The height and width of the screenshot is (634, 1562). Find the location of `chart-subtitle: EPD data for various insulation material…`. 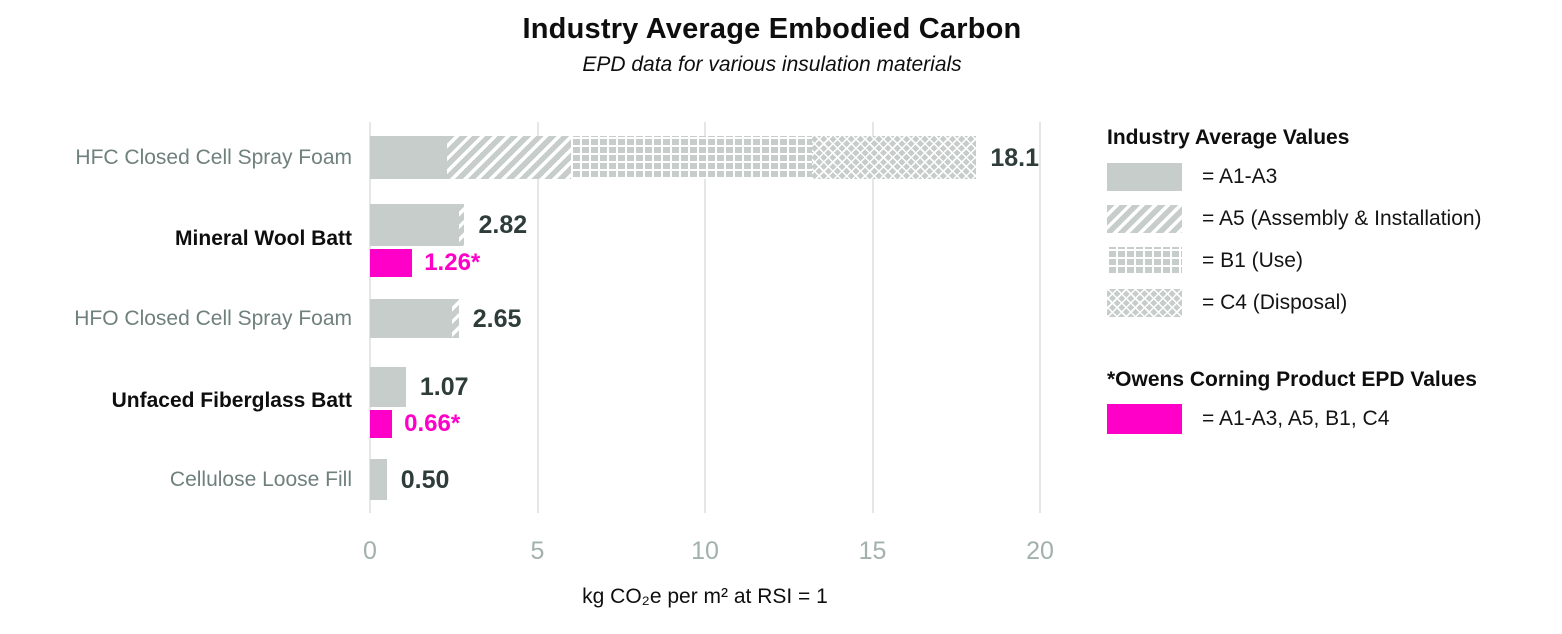

chart-subtitle: EPD data for various insulation material… is located at coordinates (772, 64).